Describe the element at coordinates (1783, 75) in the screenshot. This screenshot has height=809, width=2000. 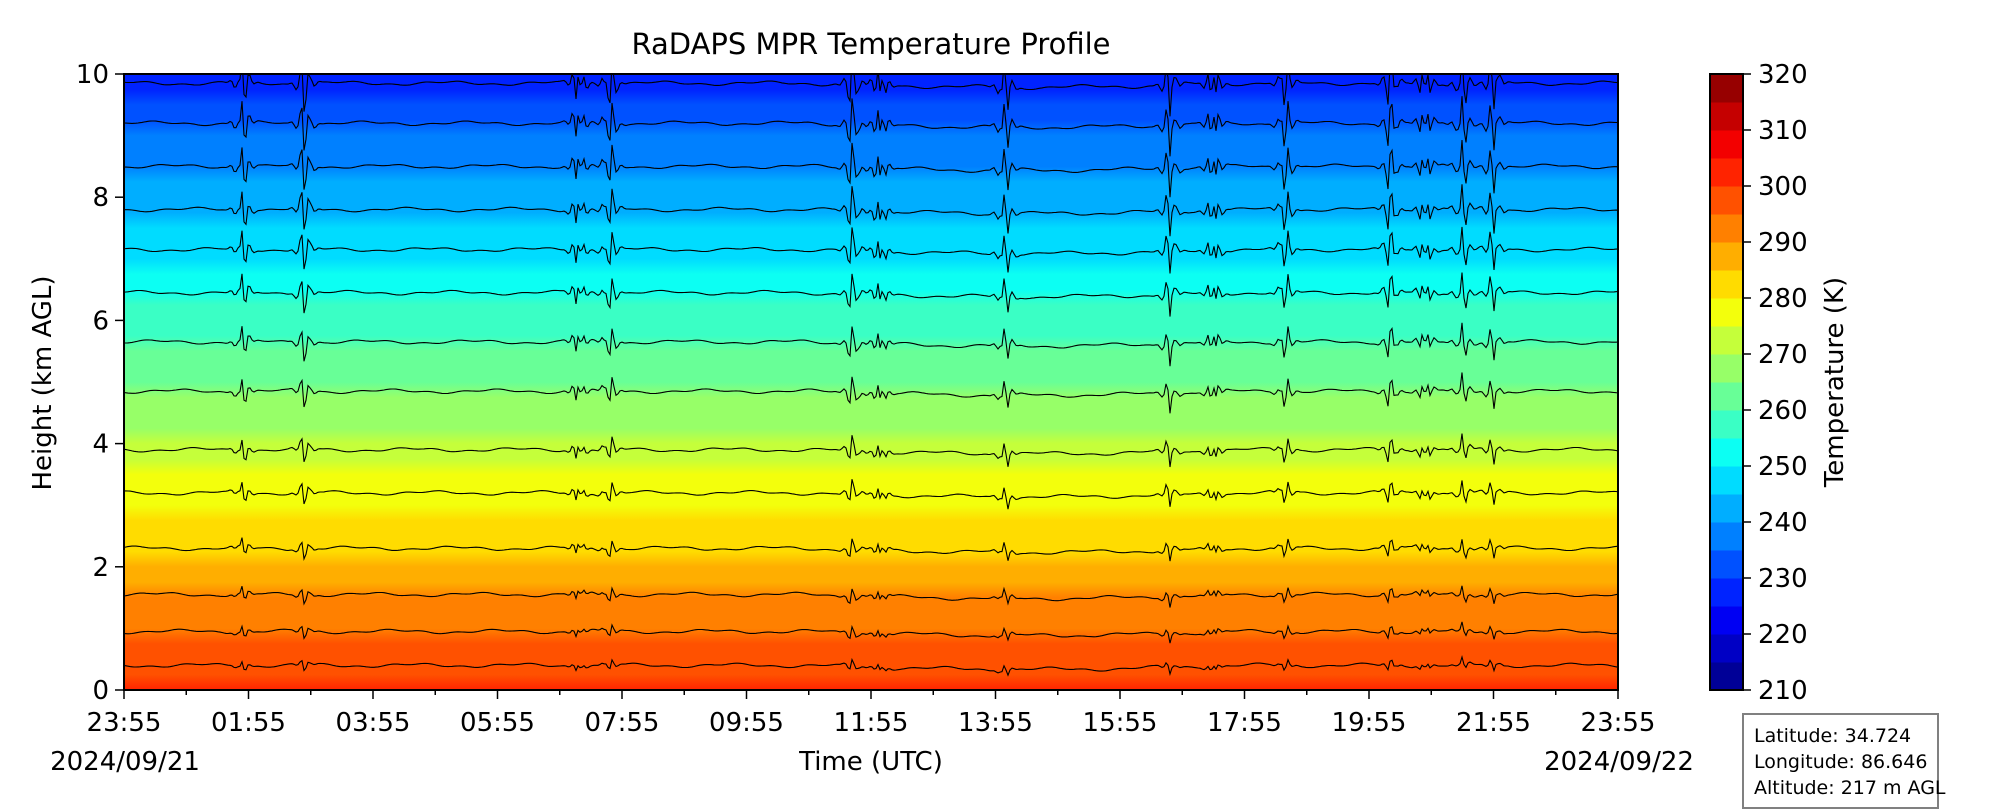
I see `colorbar-tick-label: 320` at that location.